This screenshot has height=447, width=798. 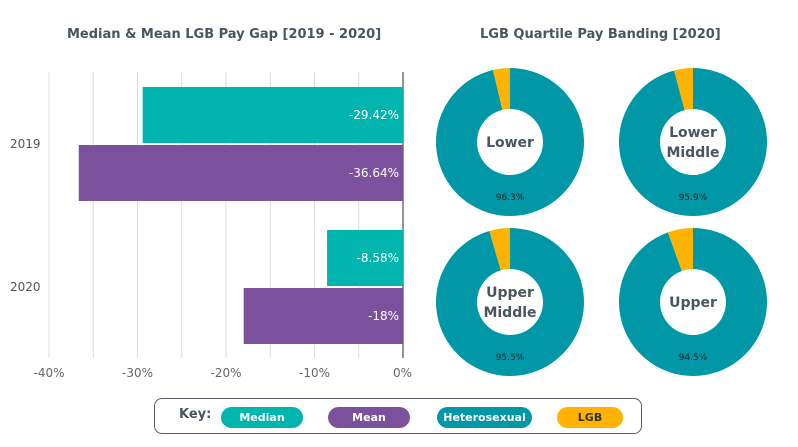 I want to click on bar-chart-title: Median & Mean LGB Pay Gap [2019 - 2020], so click(x=224, y=34).